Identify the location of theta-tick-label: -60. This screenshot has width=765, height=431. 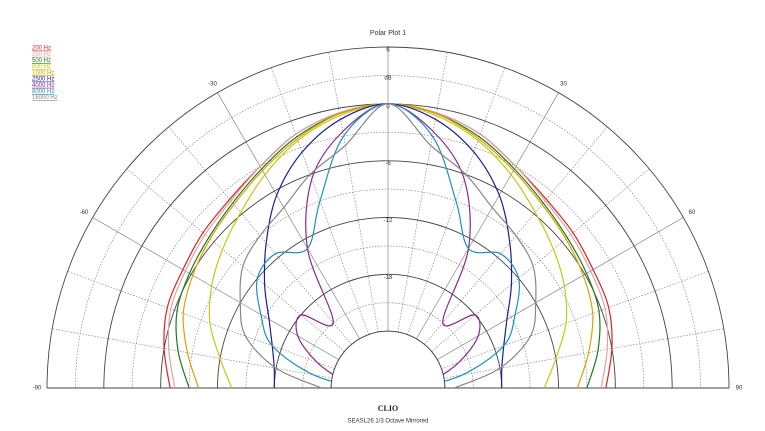
(84, 213).